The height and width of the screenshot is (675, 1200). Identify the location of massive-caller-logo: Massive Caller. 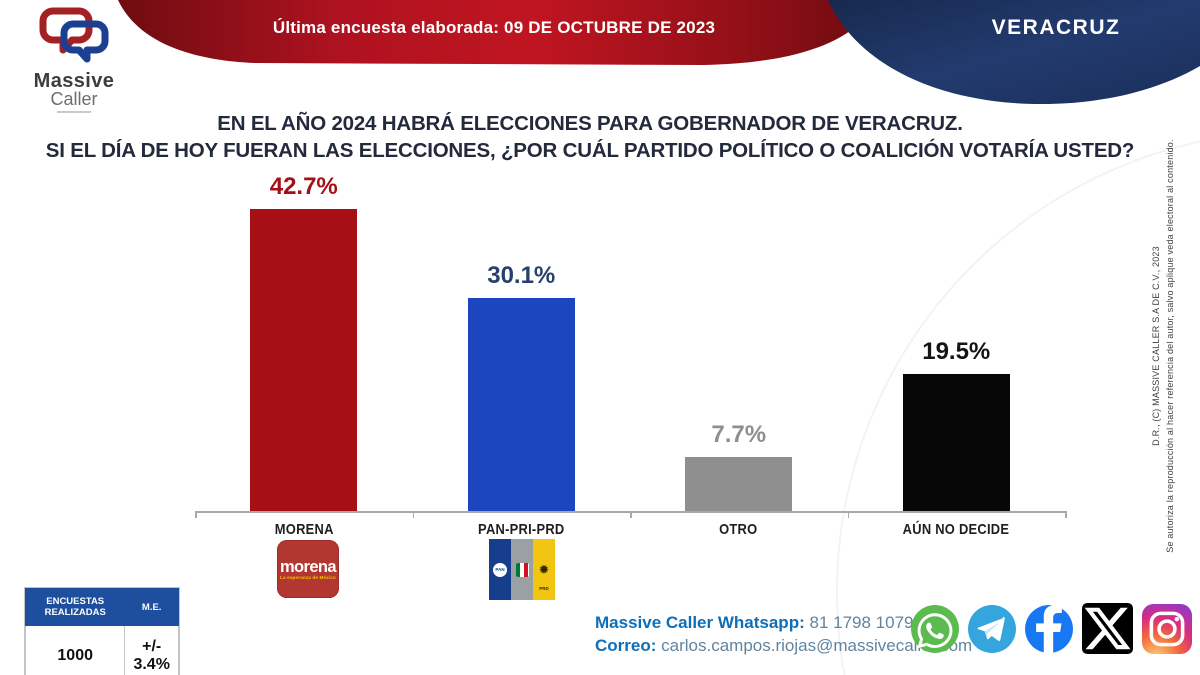
(74, 59).